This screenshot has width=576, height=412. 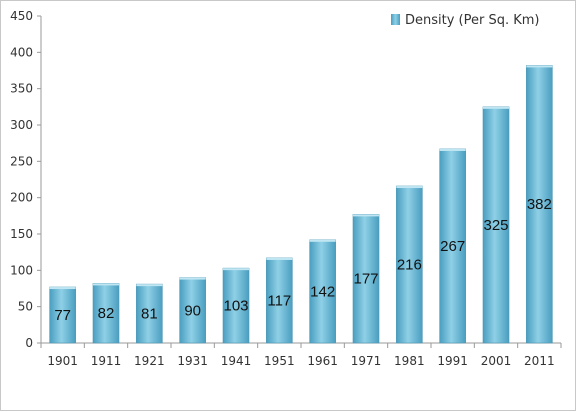 I want to click on x-tick-label: 1941, so click(x=236, y=361).